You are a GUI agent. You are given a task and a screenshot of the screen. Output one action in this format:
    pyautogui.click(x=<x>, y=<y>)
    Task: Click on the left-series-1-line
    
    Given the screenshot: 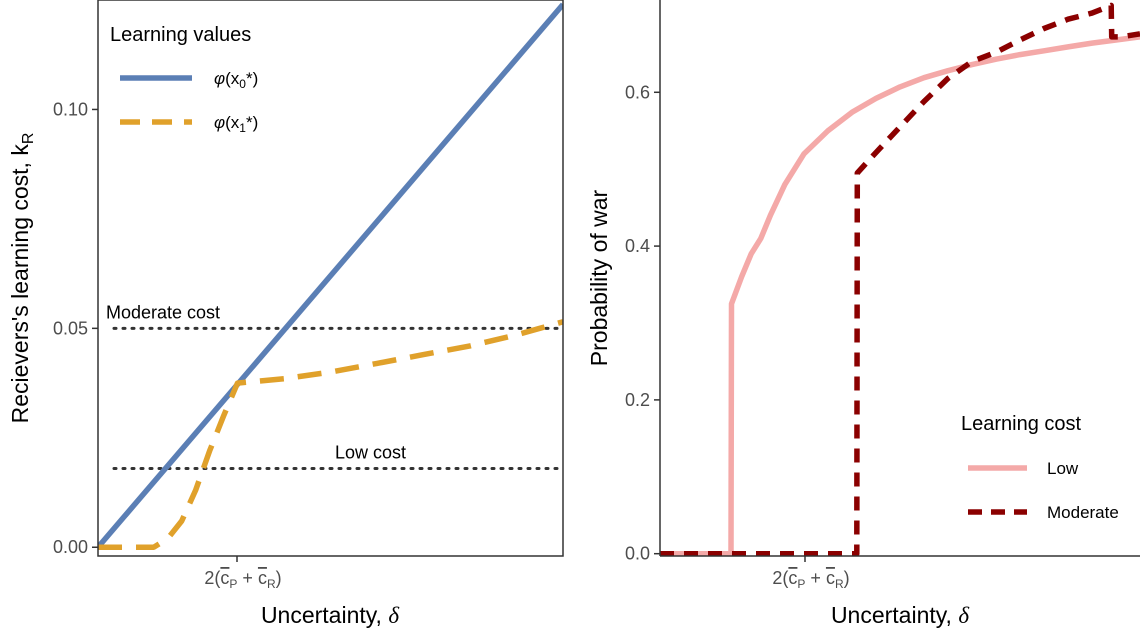 What is the action you would take?
    pyautogui.click(x=330, y=434)
    